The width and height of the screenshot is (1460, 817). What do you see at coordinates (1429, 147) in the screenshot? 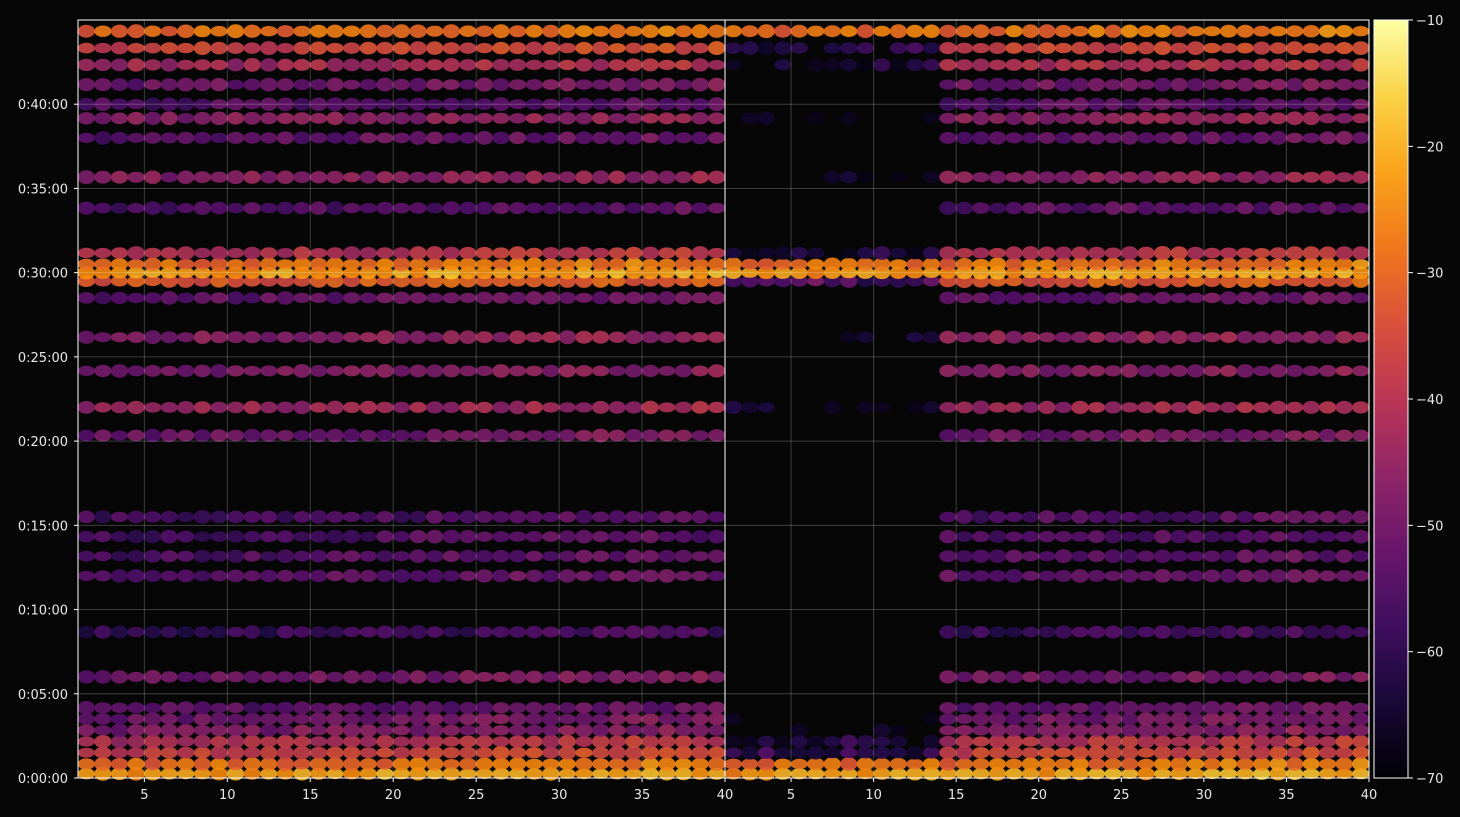
I see `colorbar-tick-label: −20` at bounding box center [1429, 147].